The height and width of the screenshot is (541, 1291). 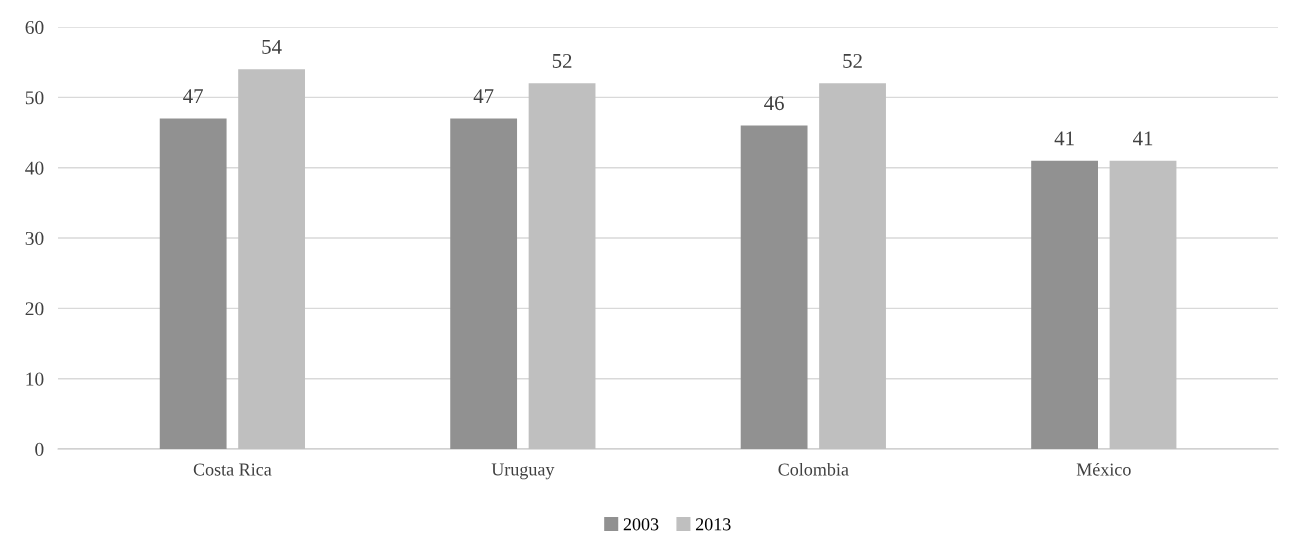 What do you see at coordinates (713, 524) in the screenshot?
I see `legend-label: 2013` at bounding box center [713, 524].